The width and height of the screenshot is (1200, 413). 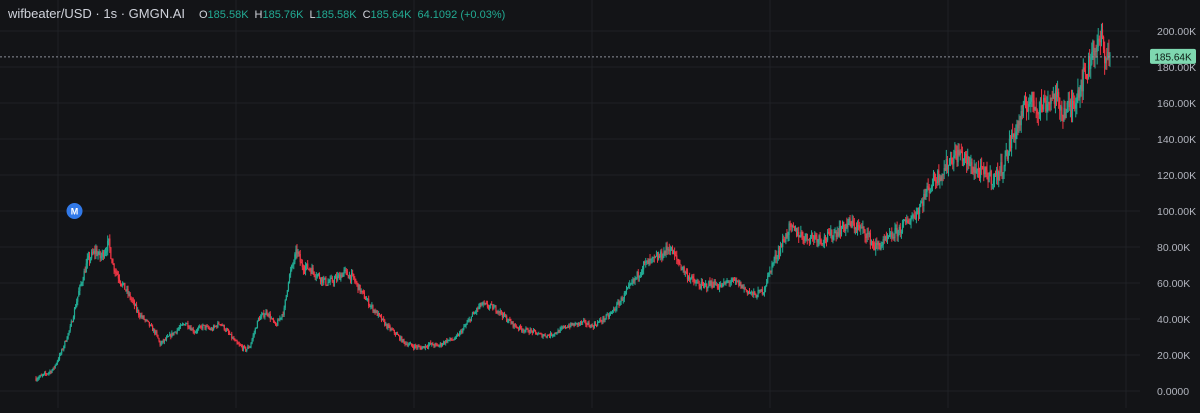 What do you see at coordinates (96, 13) in the screenshot?
I see `symbol-title: wifbeater/USD · 1s · GMGN.AI` at bounding box center [96, 13].